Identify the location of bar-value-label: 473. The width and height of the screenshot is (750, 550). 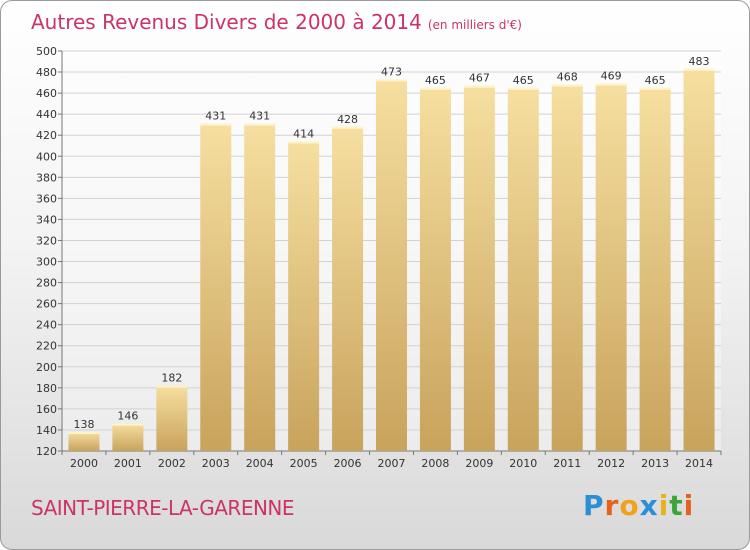
(391, 71).